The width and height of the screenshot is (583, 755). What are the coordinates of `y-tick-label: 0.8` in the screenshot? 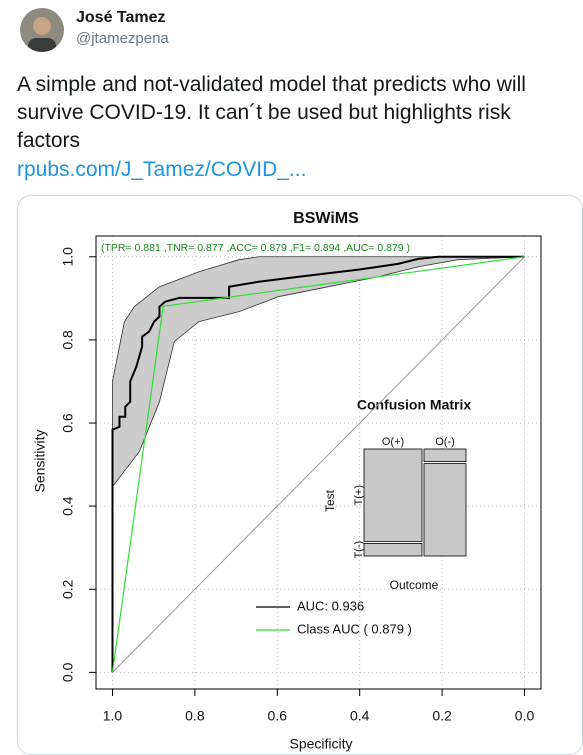 It's located at (68, 340).